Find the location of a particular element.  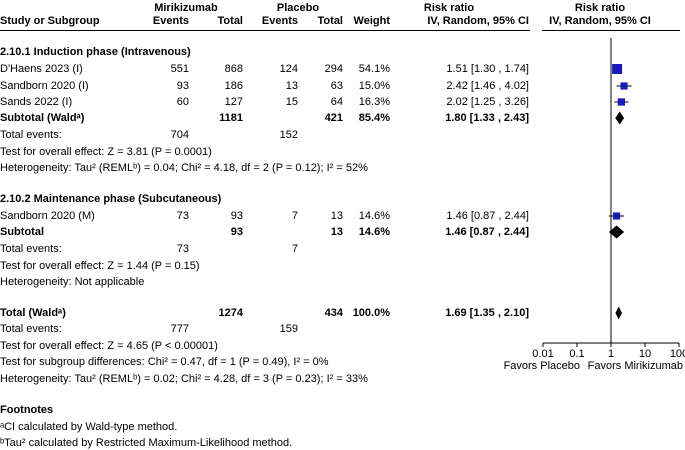

total-events-ctl: 159 is located at coordinates (288, 329).